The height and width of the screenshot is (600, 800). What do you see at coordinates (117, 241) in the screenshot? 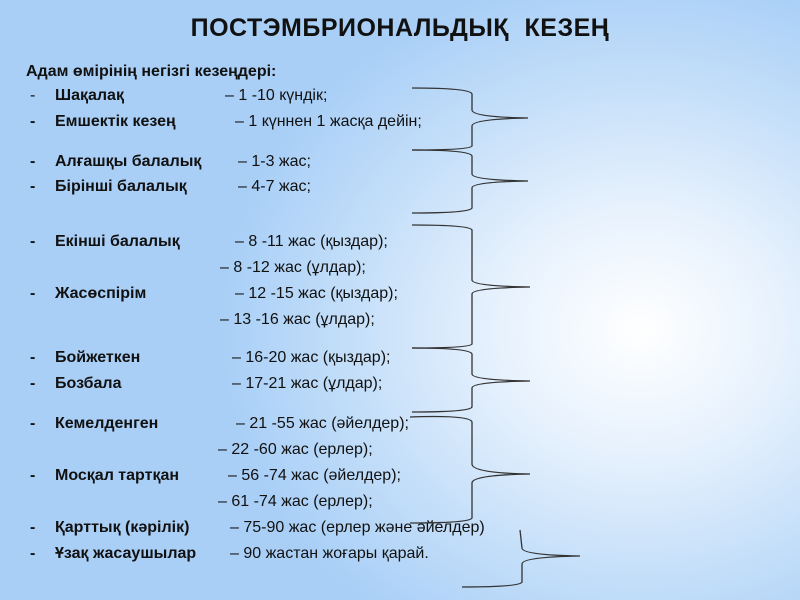
I see `stage-label: Екінші балалық` at bounding box center [117, 241].